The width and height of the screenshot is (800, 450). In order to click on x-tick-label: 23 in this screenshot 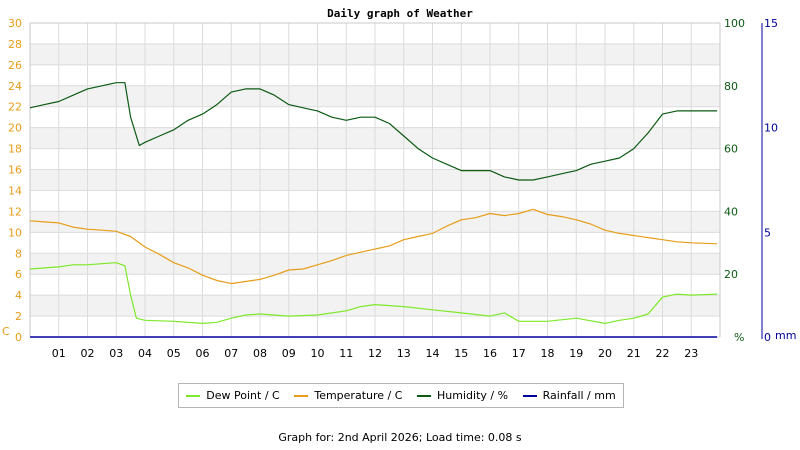, I will do `click(691, 353)`.